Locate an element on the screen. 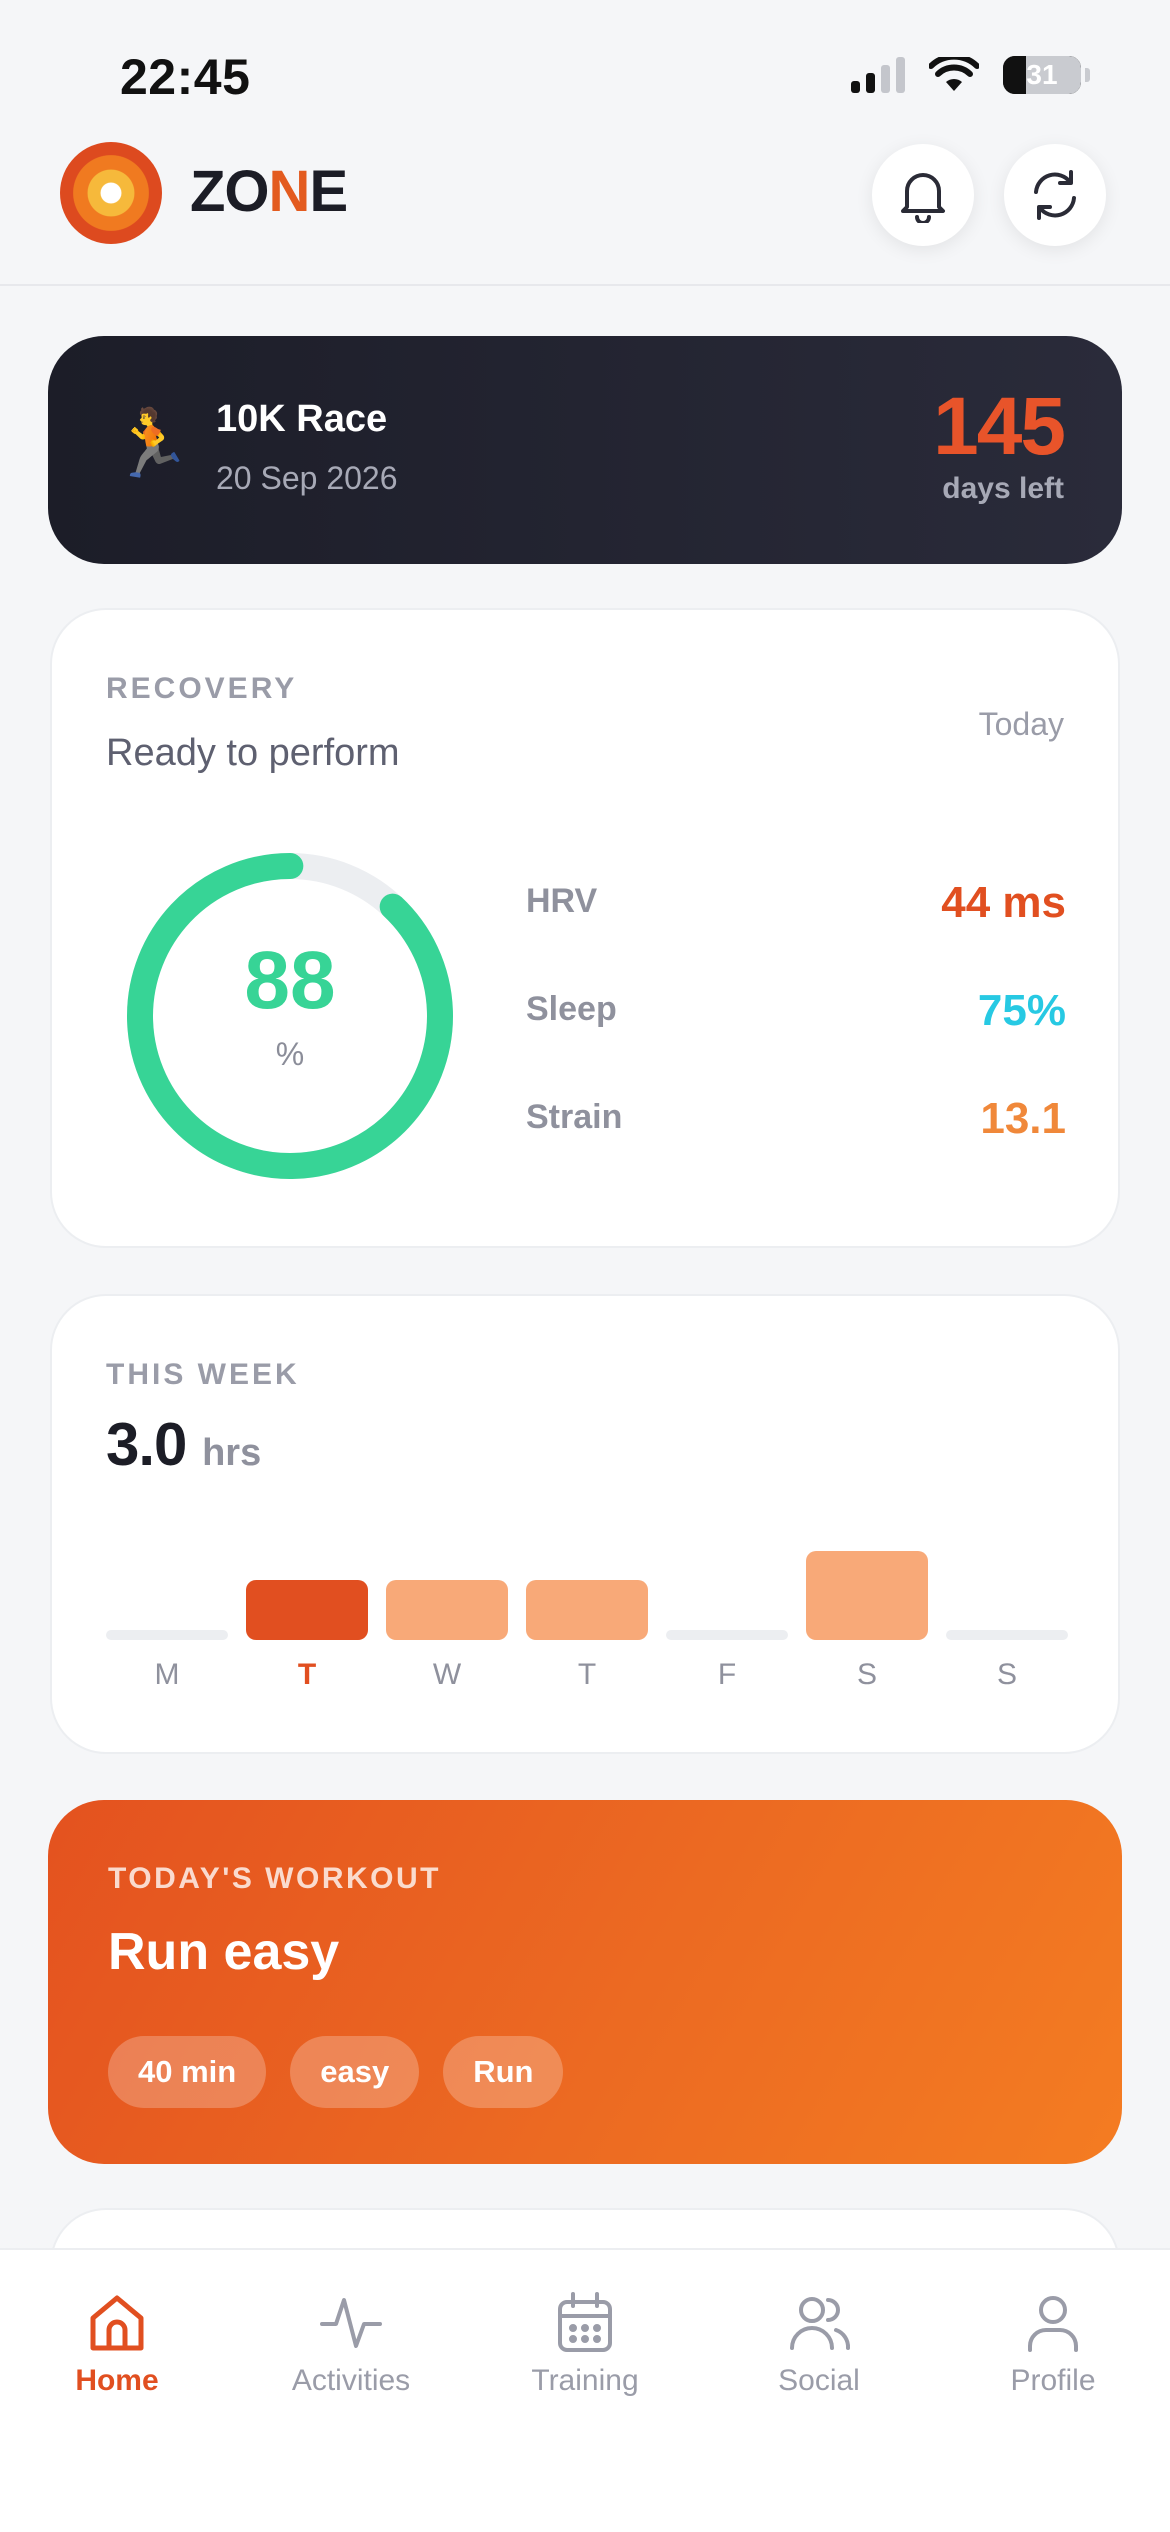 The image size is (1170, 2532). recovery-ring-progress is located at coordinates (290, 1016).